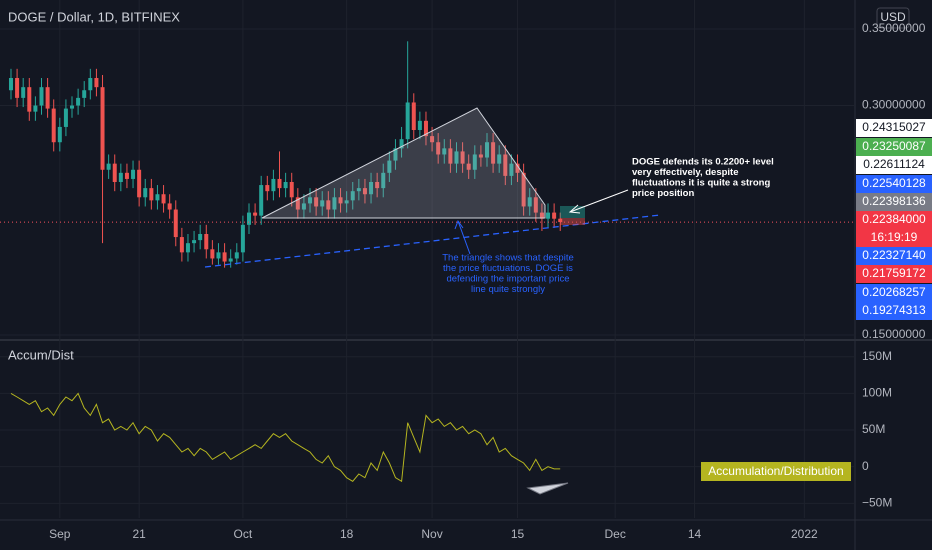 This screenshot has width=932, height=550. I want to click on price-label: 0.20268257, so click(894, 292).